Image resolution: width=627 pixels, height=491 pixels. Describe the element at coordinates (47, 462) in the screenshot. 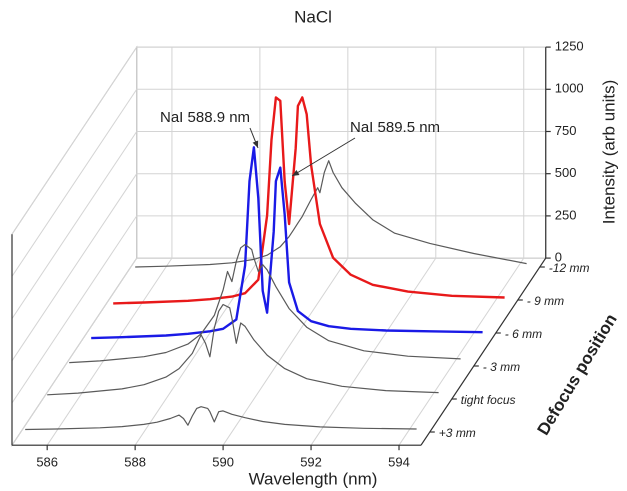

I see `x-tick-label: 586` at that location.